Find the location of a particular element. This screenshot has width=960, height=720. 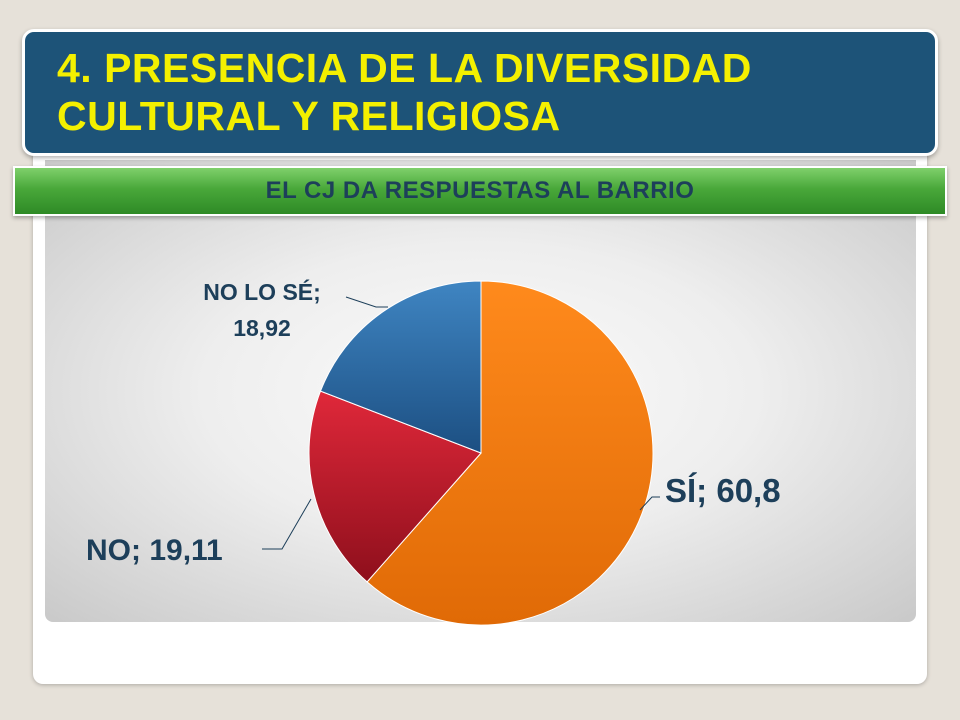

leader-line-si is located at coordinates (649, 503).